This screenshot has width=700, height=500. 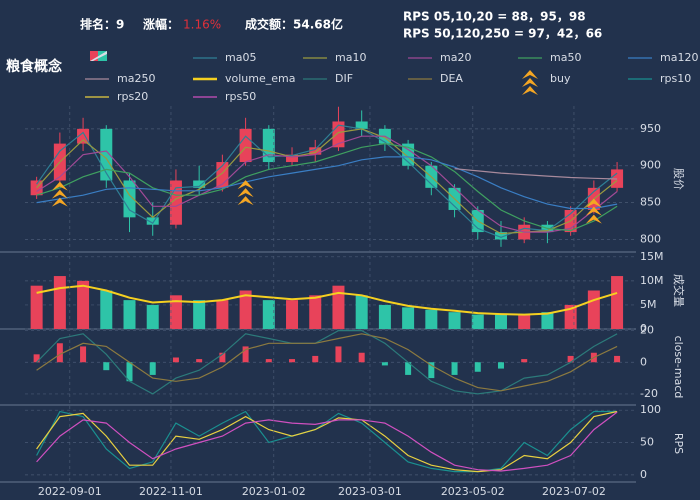 I want to click on y-tick-label: 20, so click(x=647, y=330).